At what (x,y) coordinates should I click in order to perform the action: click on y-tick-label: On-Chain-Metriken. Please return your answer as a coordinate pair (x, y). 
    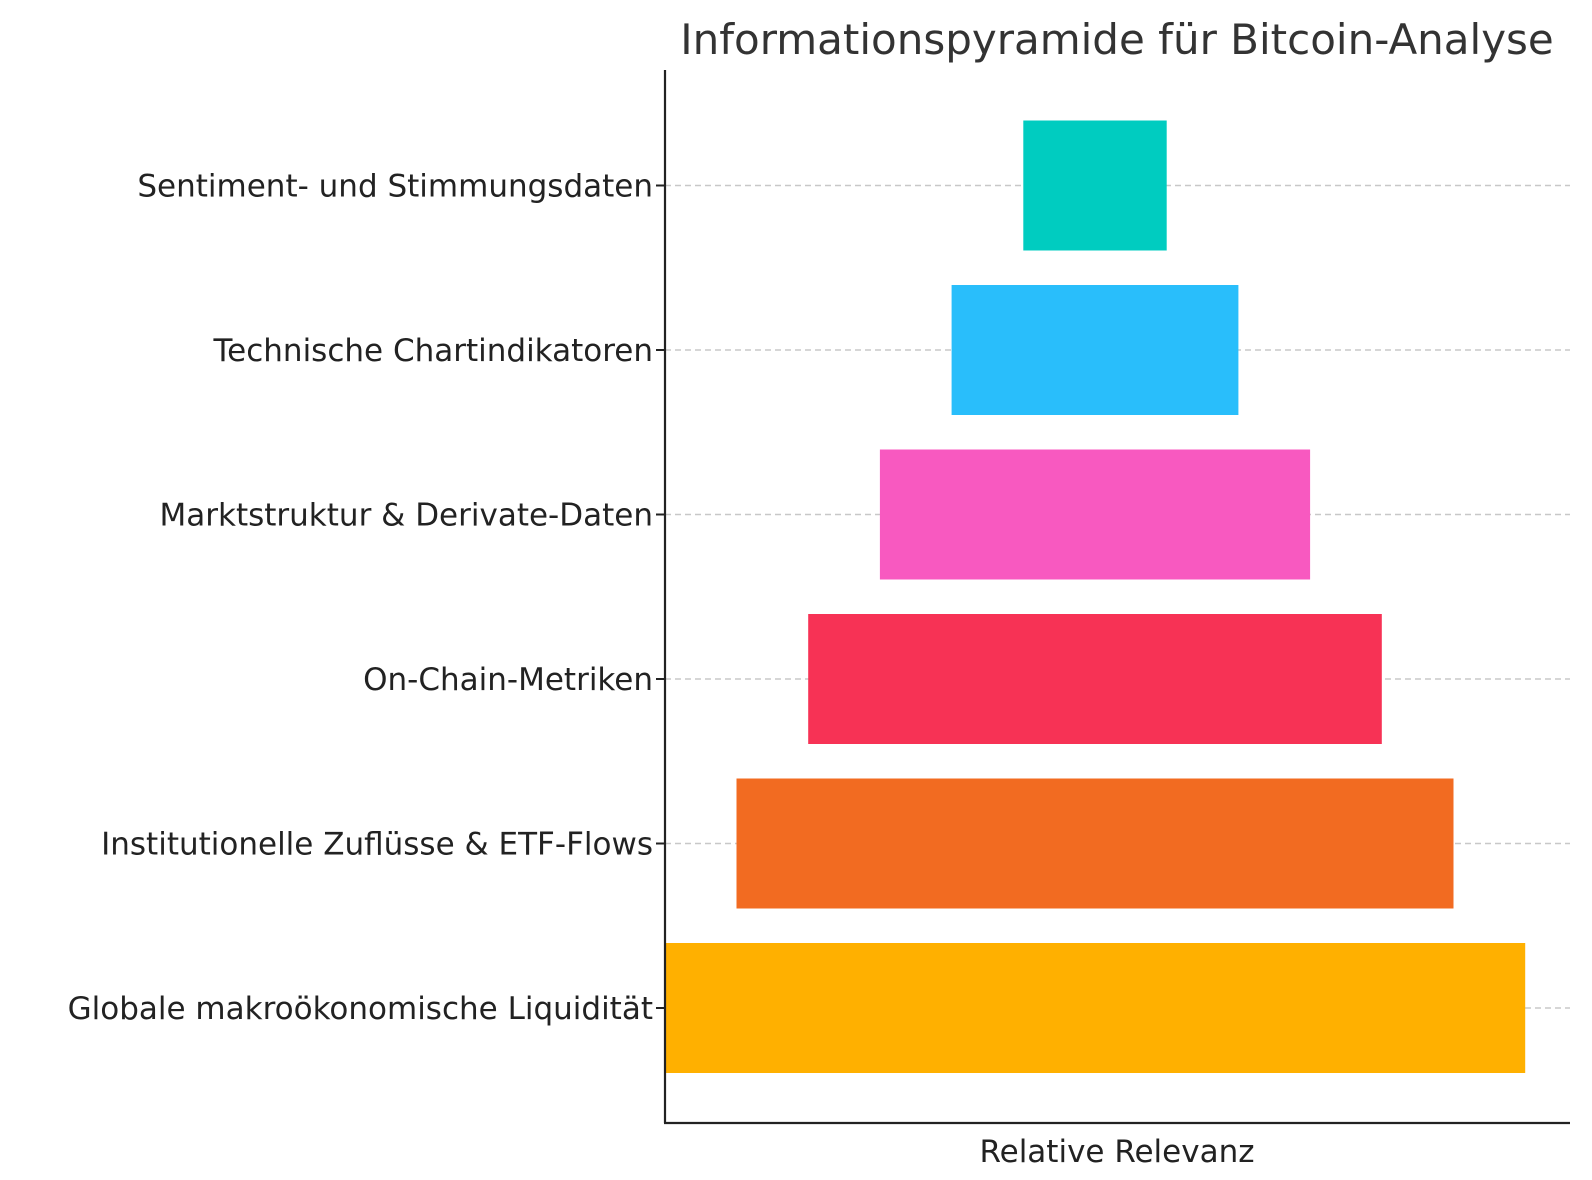
    Looking at the image, I should click on (508, 680).